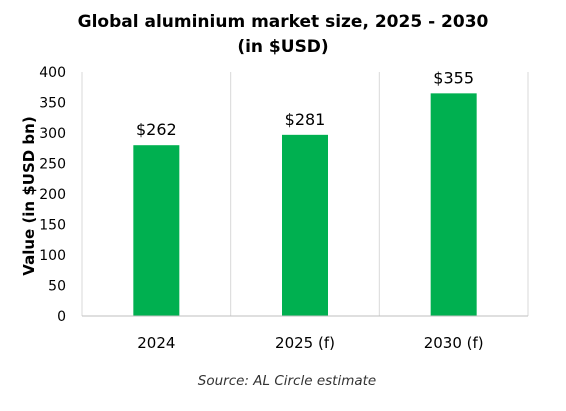  I want to click on y-tick-label: 250, so click(52, 165).